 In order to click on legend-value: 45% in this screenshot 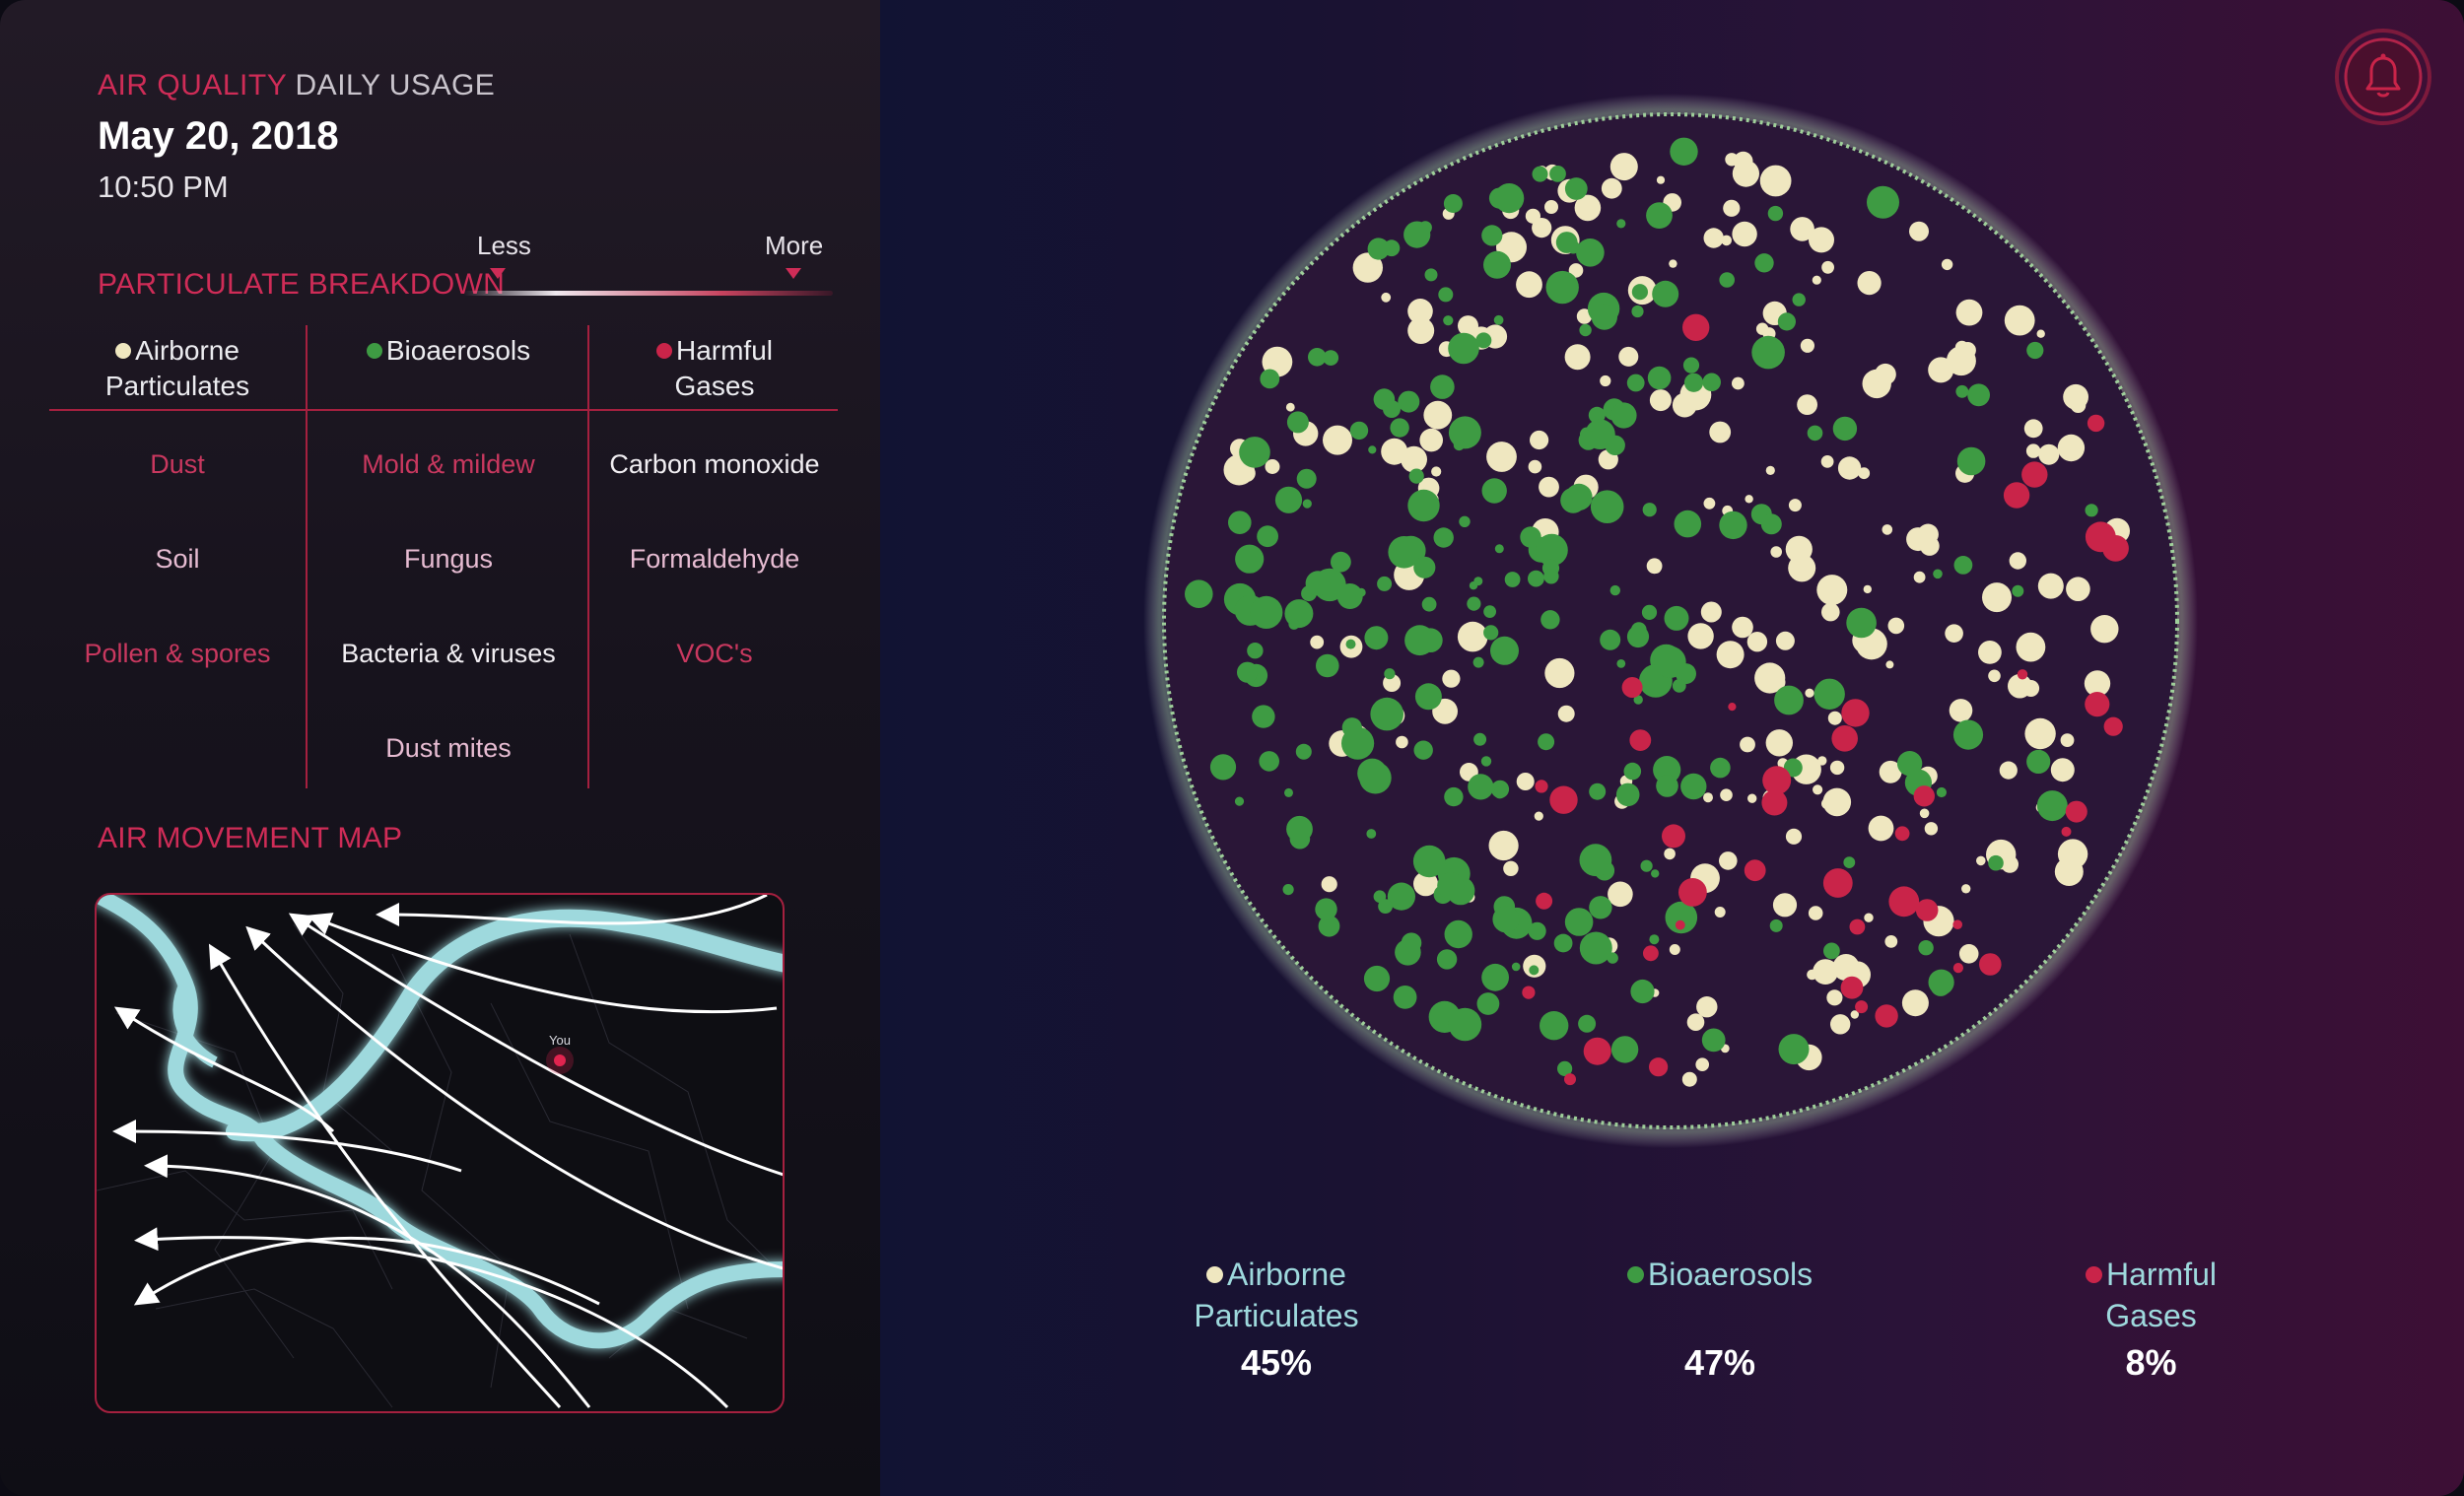, I will do `click(1276, 1362)`.